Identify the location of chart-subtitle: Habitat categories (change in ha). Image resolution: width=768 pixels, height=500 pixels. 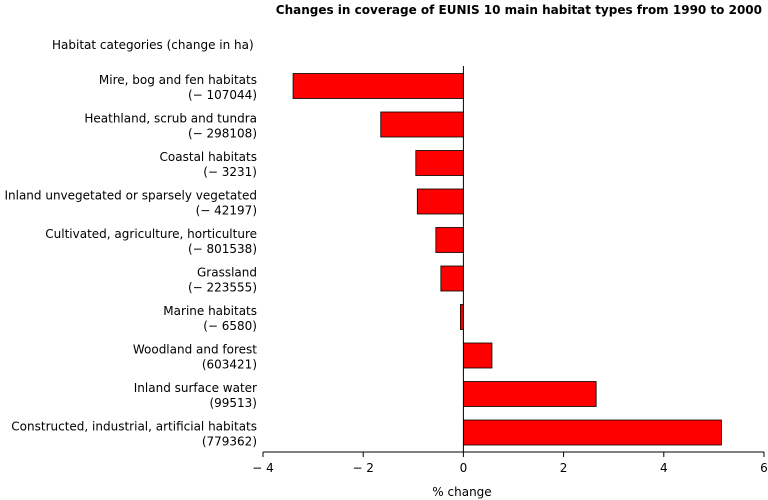
(153, 45).